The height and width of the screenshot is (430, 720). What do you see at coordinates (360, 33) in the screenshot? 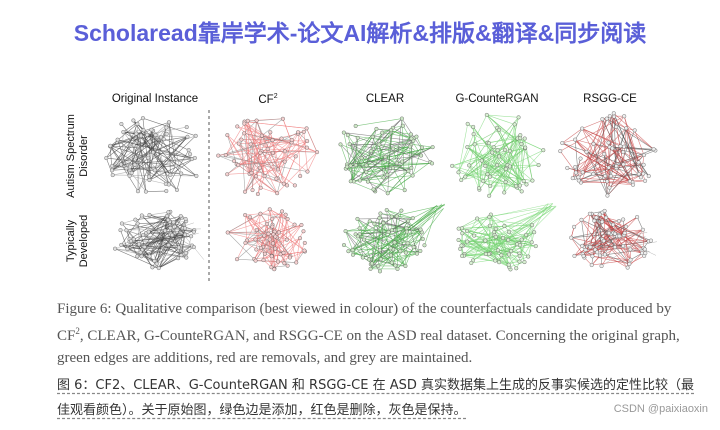
I see `site-title: Scholaread靠岸学术-论文AI解析&排版&翻译&同步阅读` at bounding box center [360, 33].